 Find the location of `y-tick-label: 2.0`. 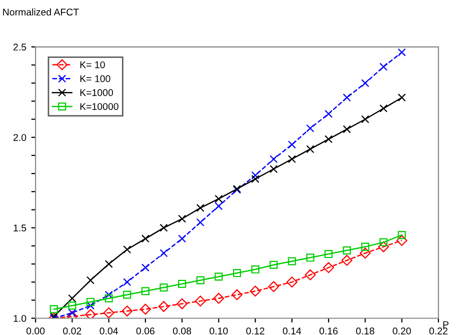

y-tick-label: 2.0 is located at coordinates (19, 137).